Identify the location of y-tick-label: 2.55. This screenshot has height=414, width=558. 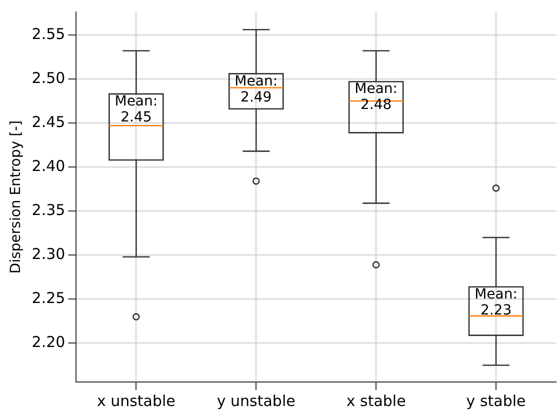
(49, 33).